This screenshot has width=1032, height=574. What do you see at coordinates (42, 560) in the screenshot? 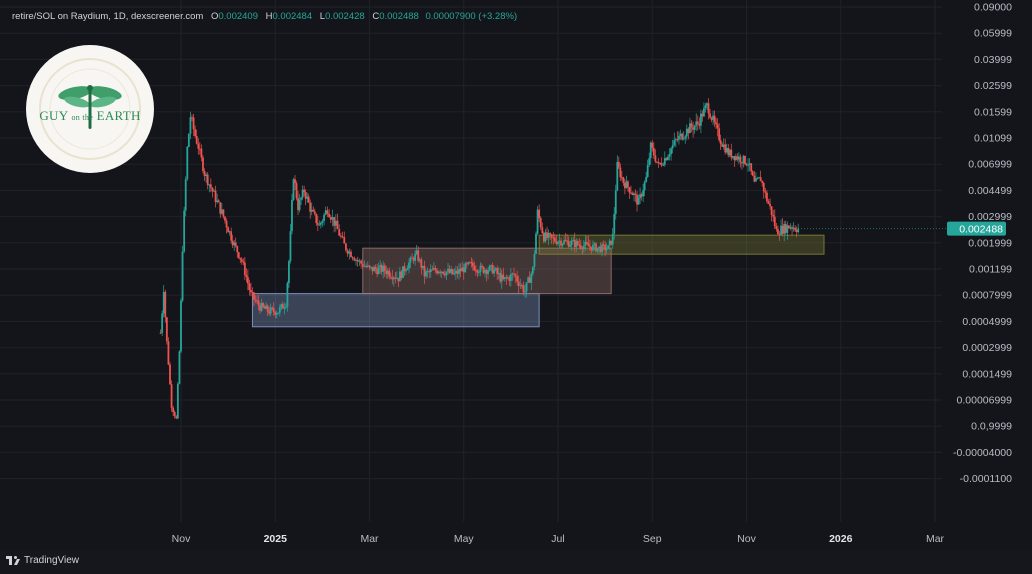
I see `tradingview-brand: TradingView` at bounding box center [42, 560].